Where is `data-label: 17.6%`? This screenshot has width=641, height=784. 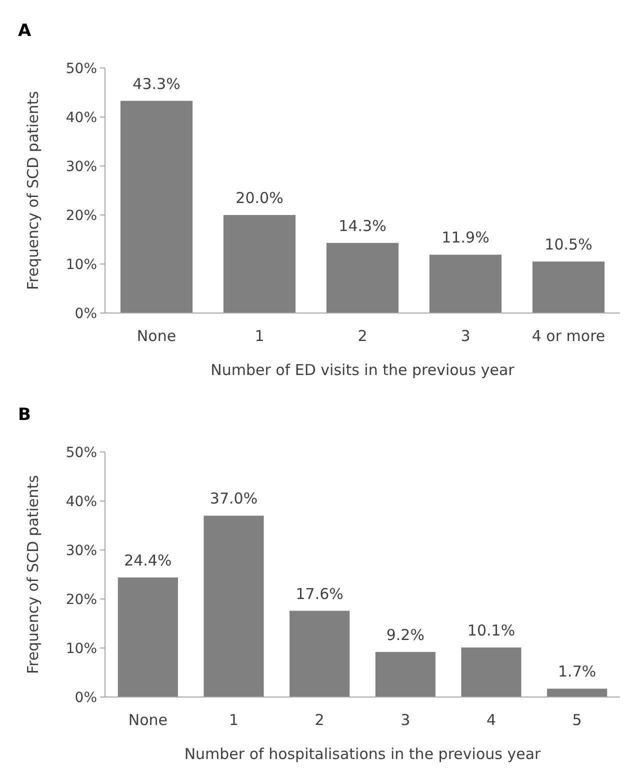
data-label: 17.6% is located at coordinates (320, 593).